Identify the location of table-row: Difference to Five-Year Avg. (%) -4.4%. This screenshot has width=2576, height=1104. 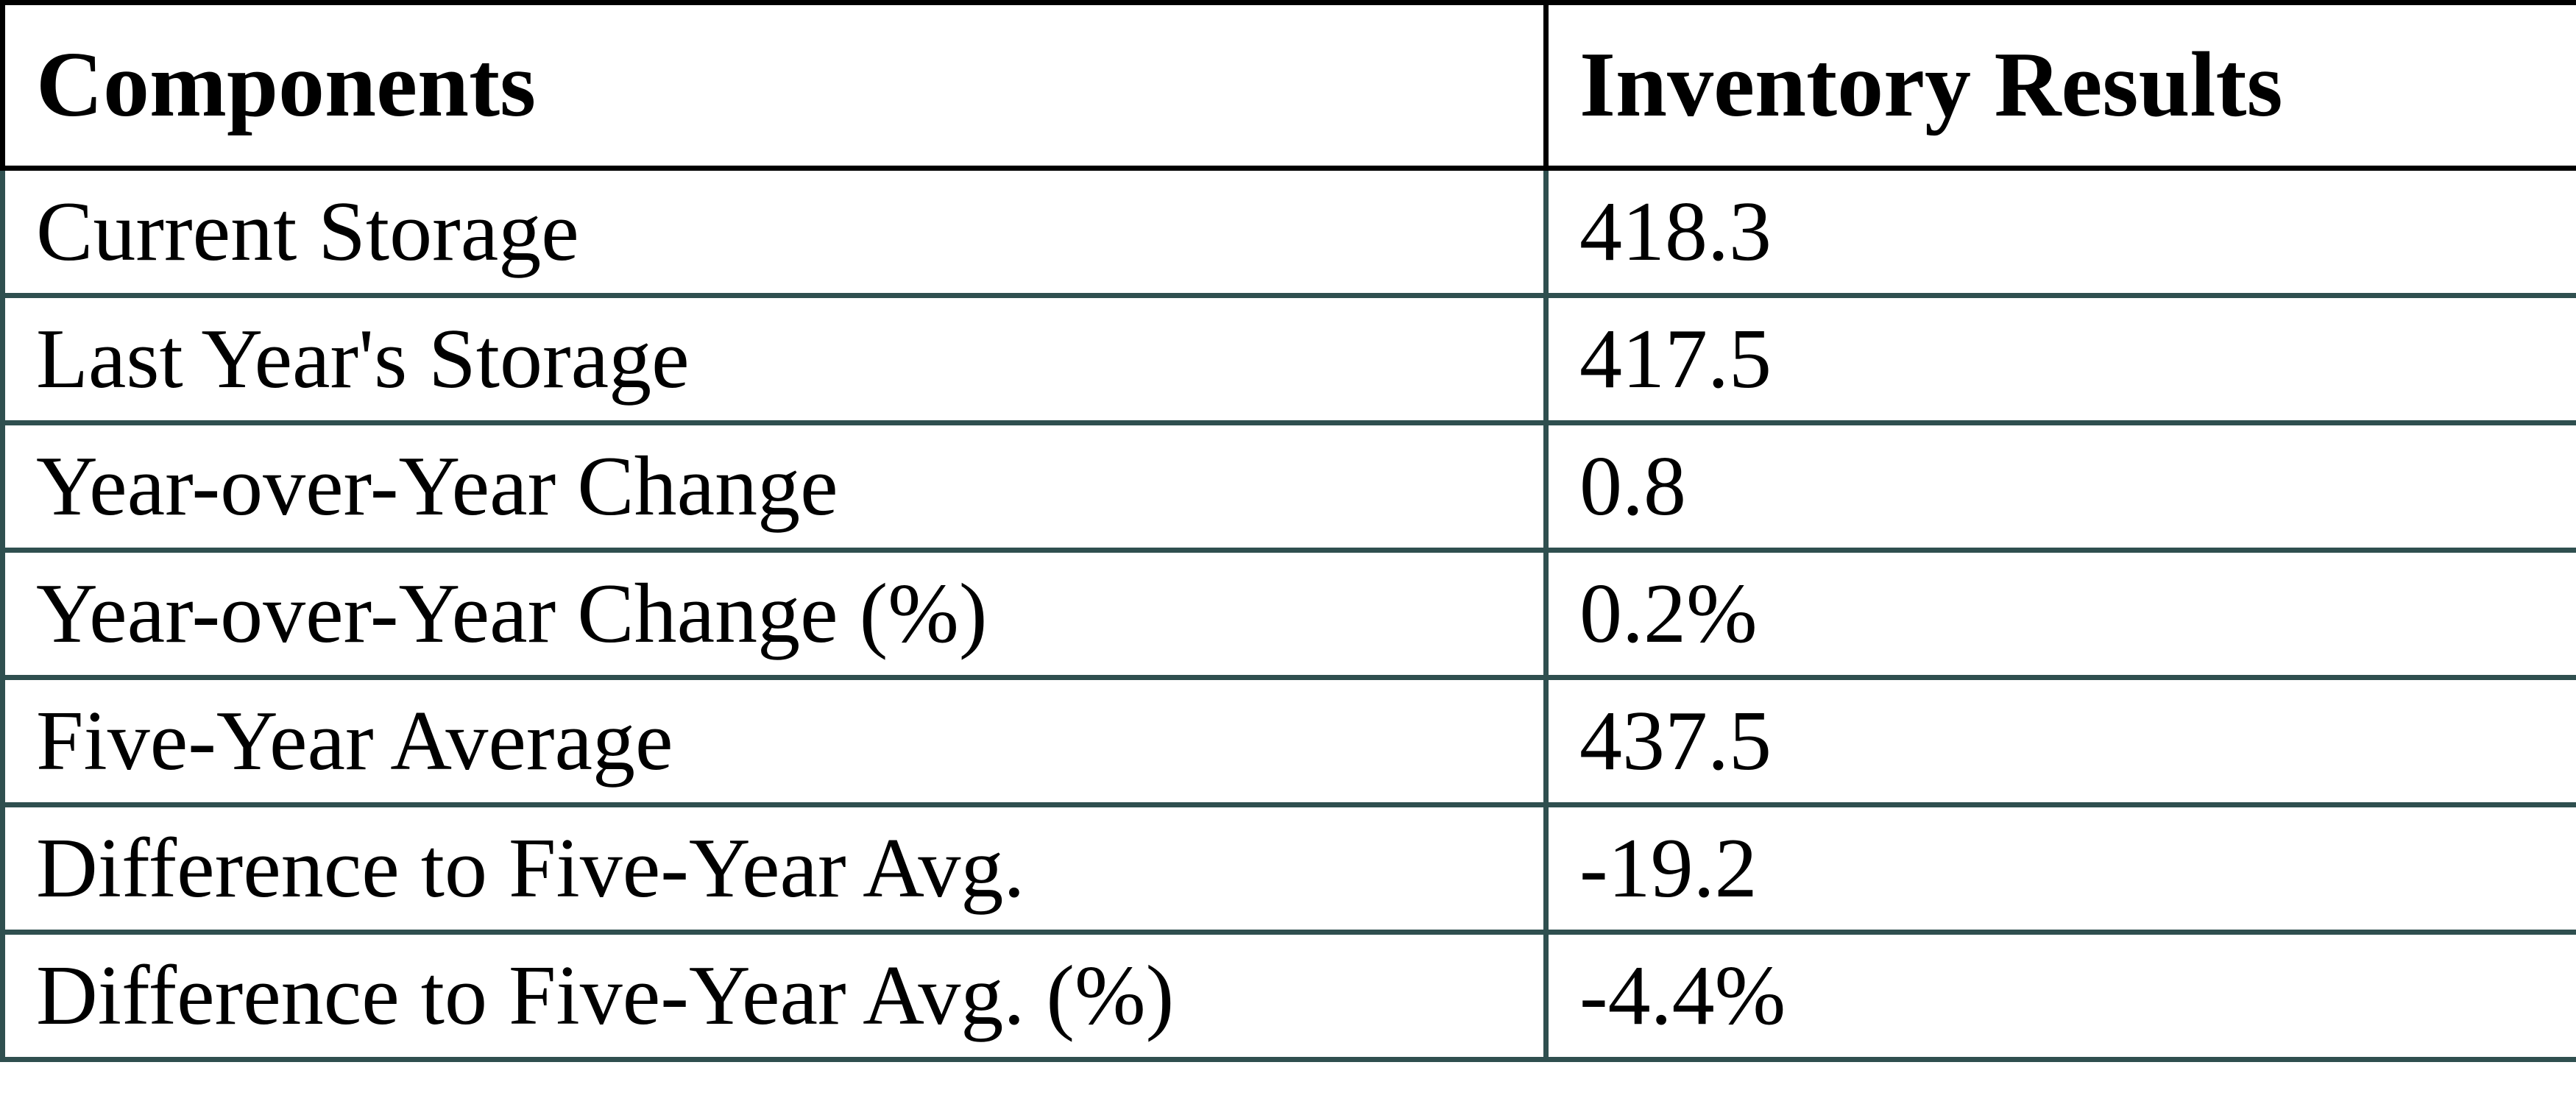
(1288, 996).